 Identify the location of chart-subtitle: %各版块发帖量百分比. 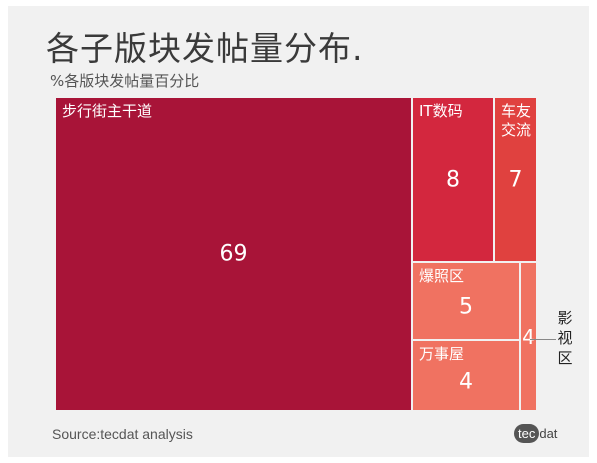
(125, 81).